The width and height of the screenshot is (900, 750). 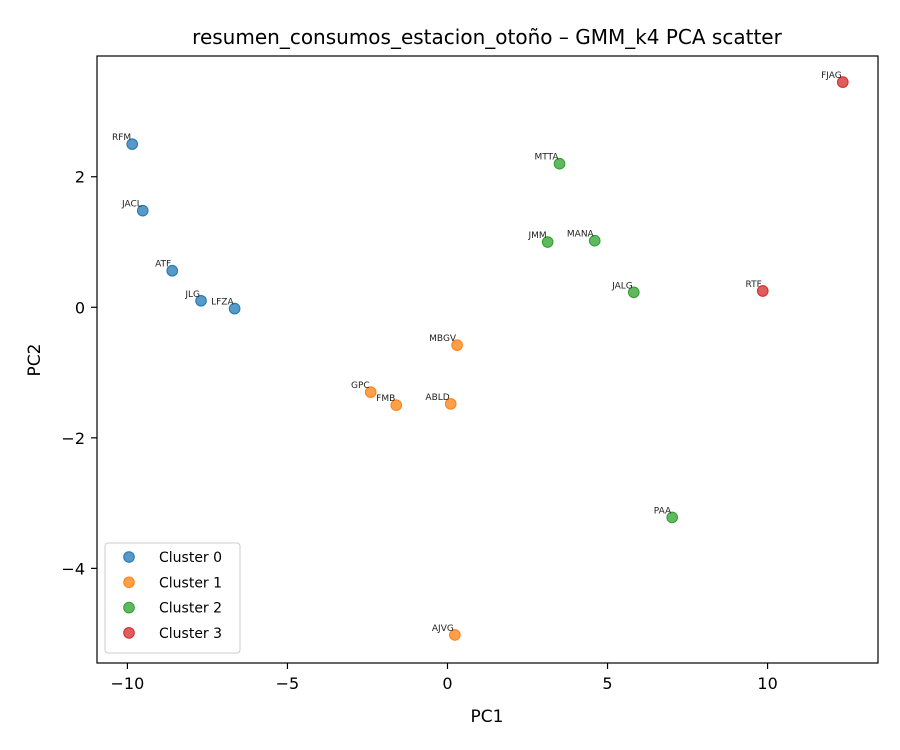 I want to click on point-label: JACL, so click(x=131, y=205).